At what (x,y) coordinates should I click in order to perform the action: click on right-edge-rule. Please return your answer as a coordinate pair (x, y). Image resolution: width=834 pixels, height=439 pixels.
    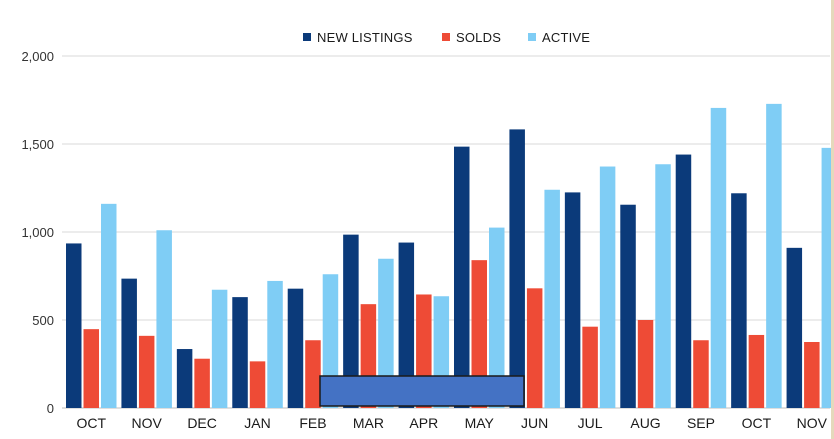
    Looking at the image, I should click on (832, 219).